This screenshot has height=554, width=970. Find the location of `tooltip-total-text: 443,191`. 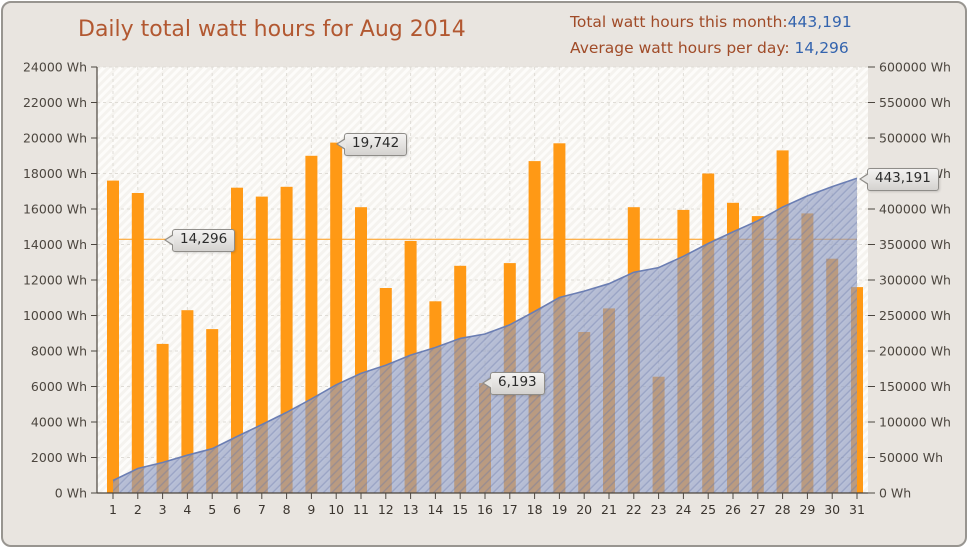

tooltip-total-text: 443,191 is located at coordinates (903, 178).